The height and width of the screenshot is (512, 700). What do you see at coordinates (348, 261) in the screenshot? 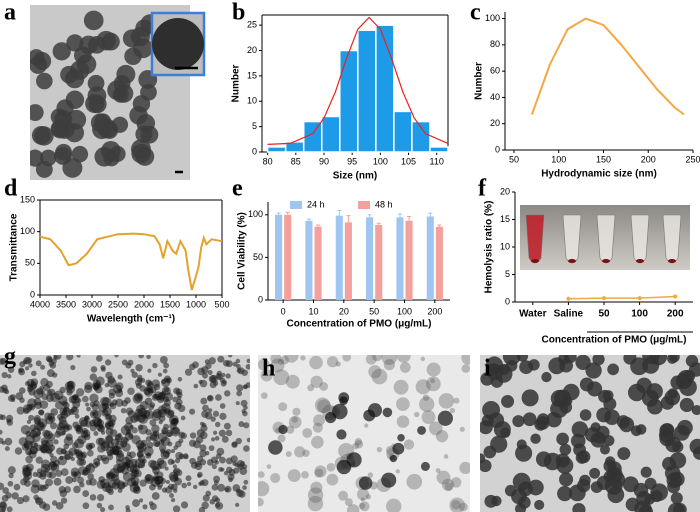
I see `bar` at bounding box center [348, 261].